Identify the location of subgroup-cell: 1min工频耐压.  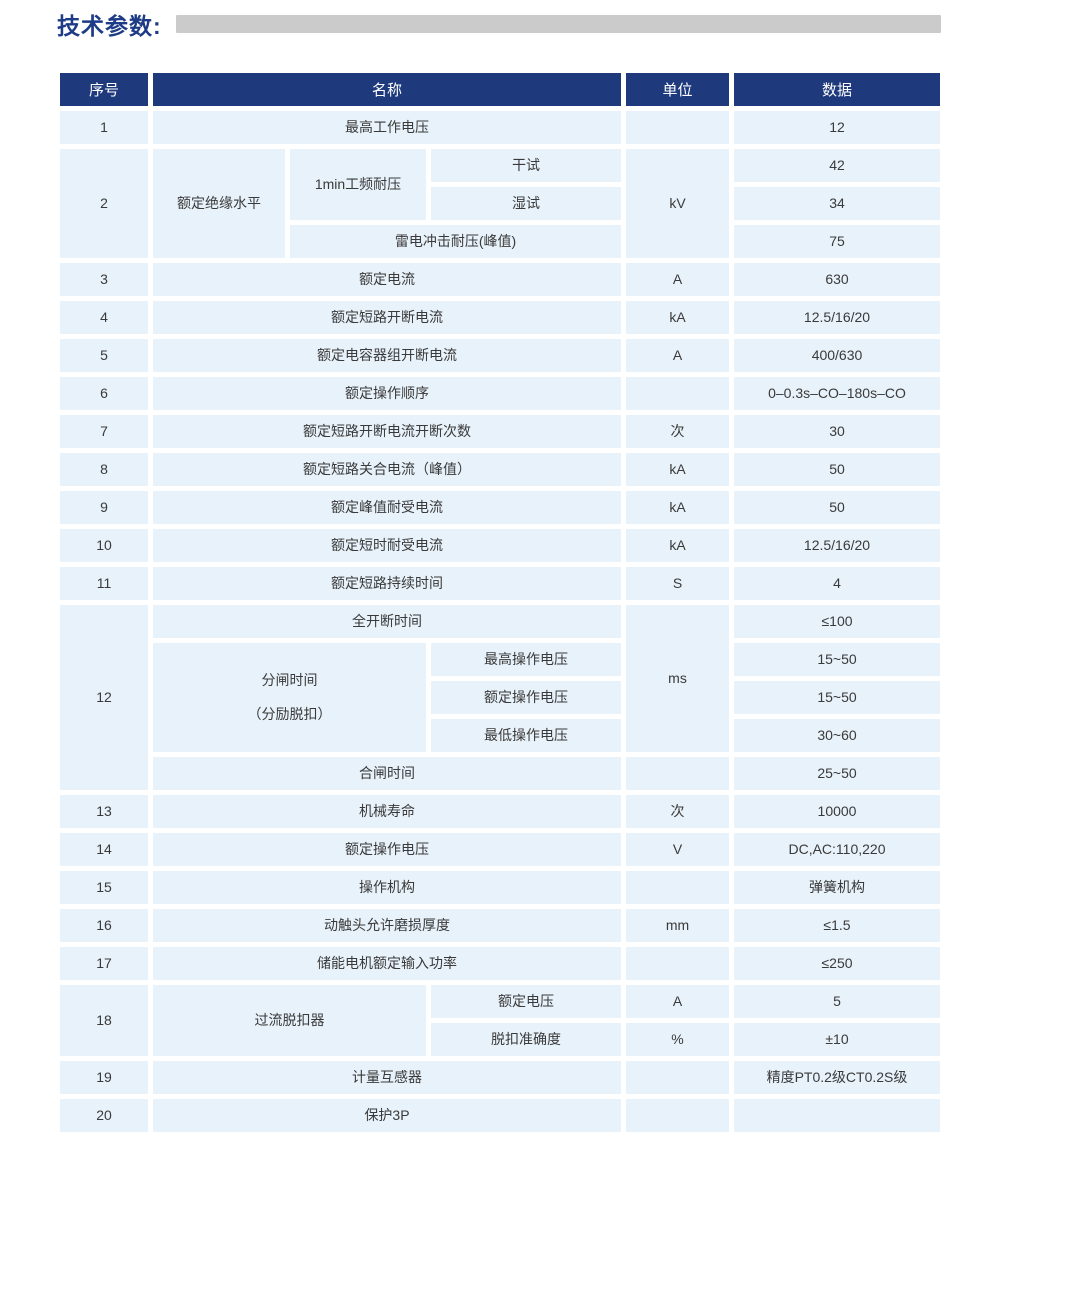
(358, 184).